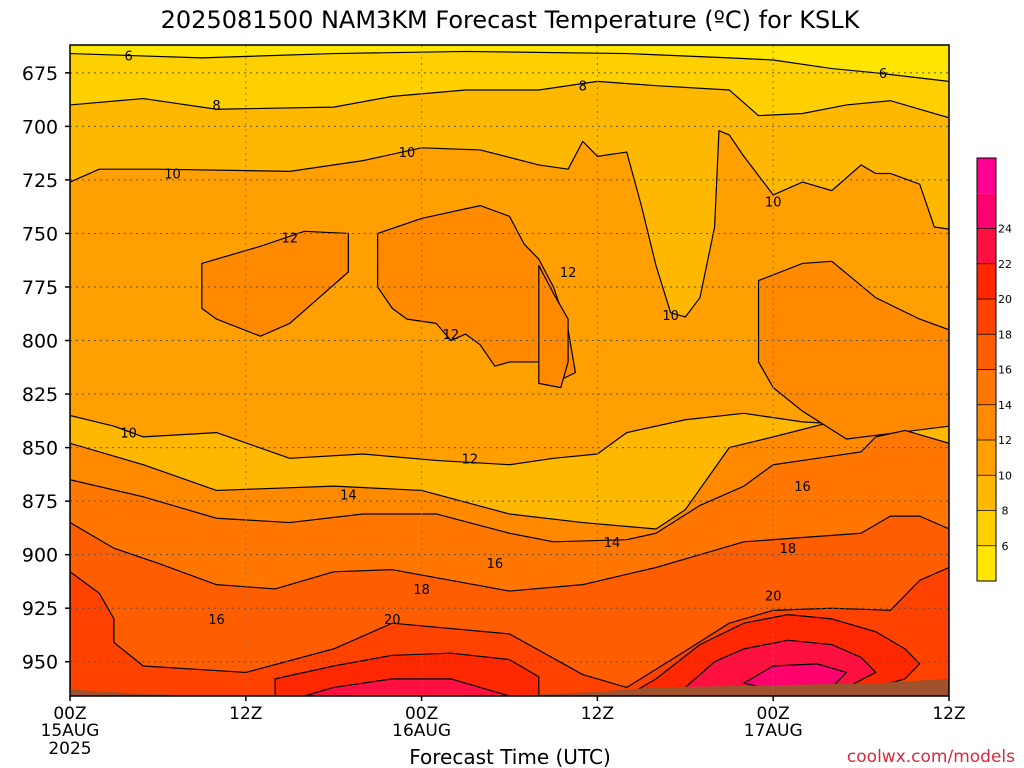 The height and width of the screenshot is (768, 1024). I want to click on contour-label-4: 10, so click(172, 174).